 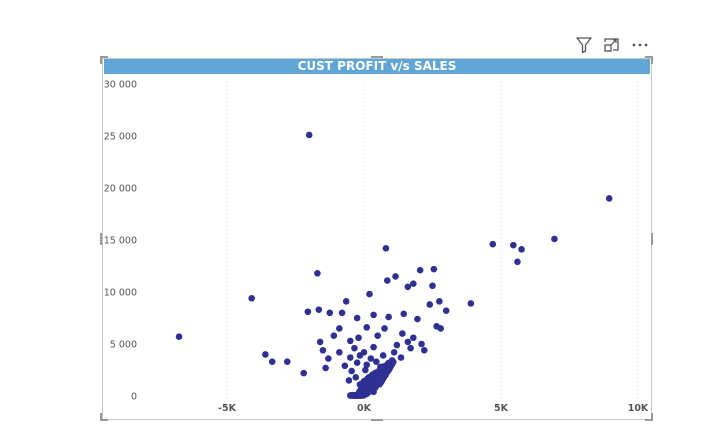 I want to click on resize-handle-top-left-v, so click(x=101, y=60).